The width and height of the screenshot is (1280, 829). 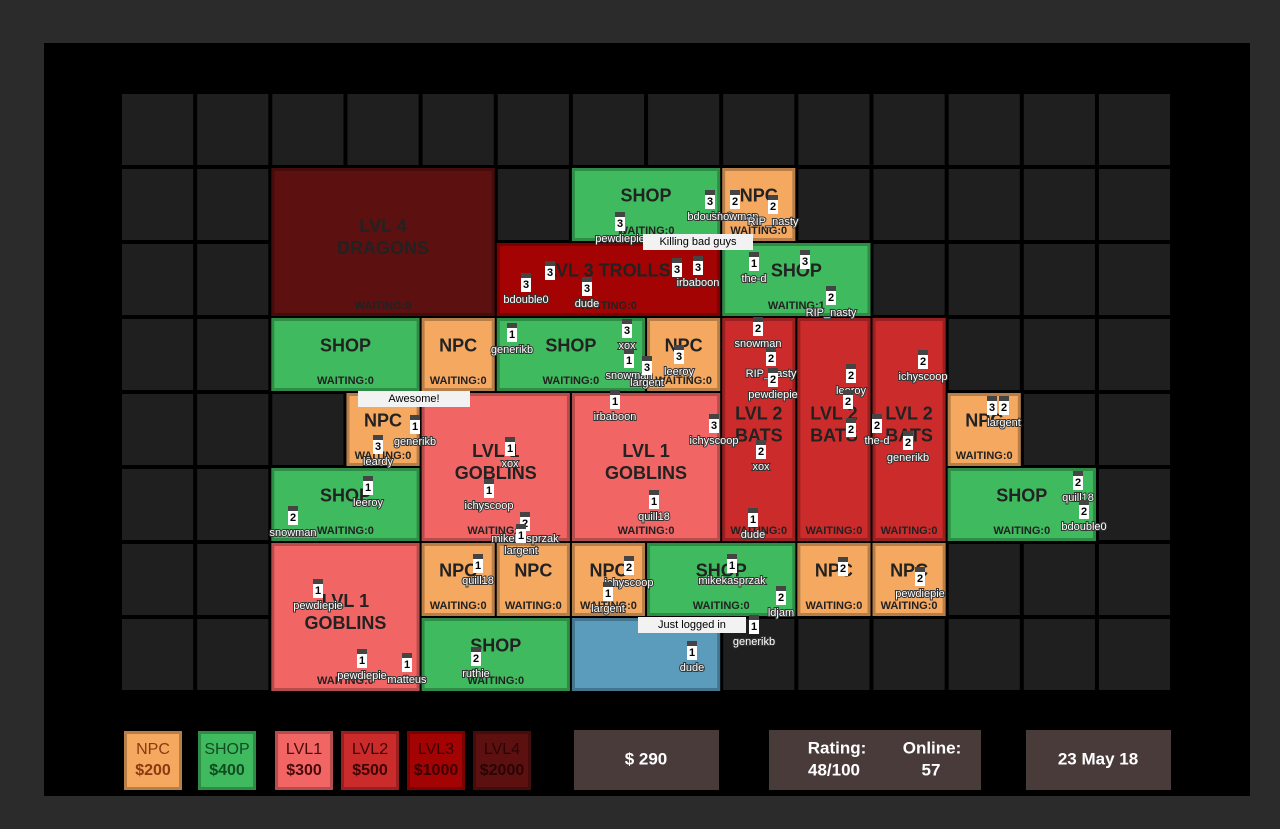 What do you see at coordinates (1004, 423) in the screenshot?
I see `player-name: largent` at bounding box center [1004, 423].